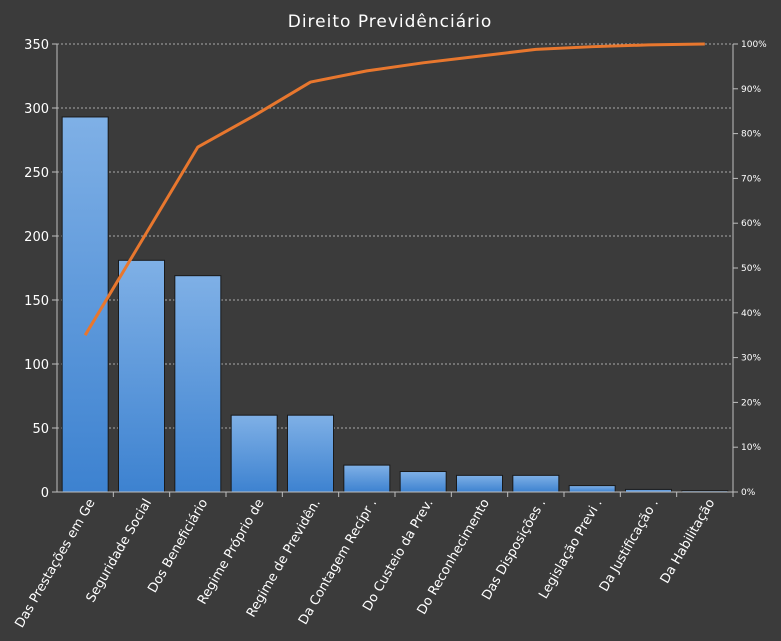 The height and width of the screenshot is (641, 781). Describe the element at coordinates (629, 546) in the screenshot. I see `x-tick-label: Da Justificação .` at that location.